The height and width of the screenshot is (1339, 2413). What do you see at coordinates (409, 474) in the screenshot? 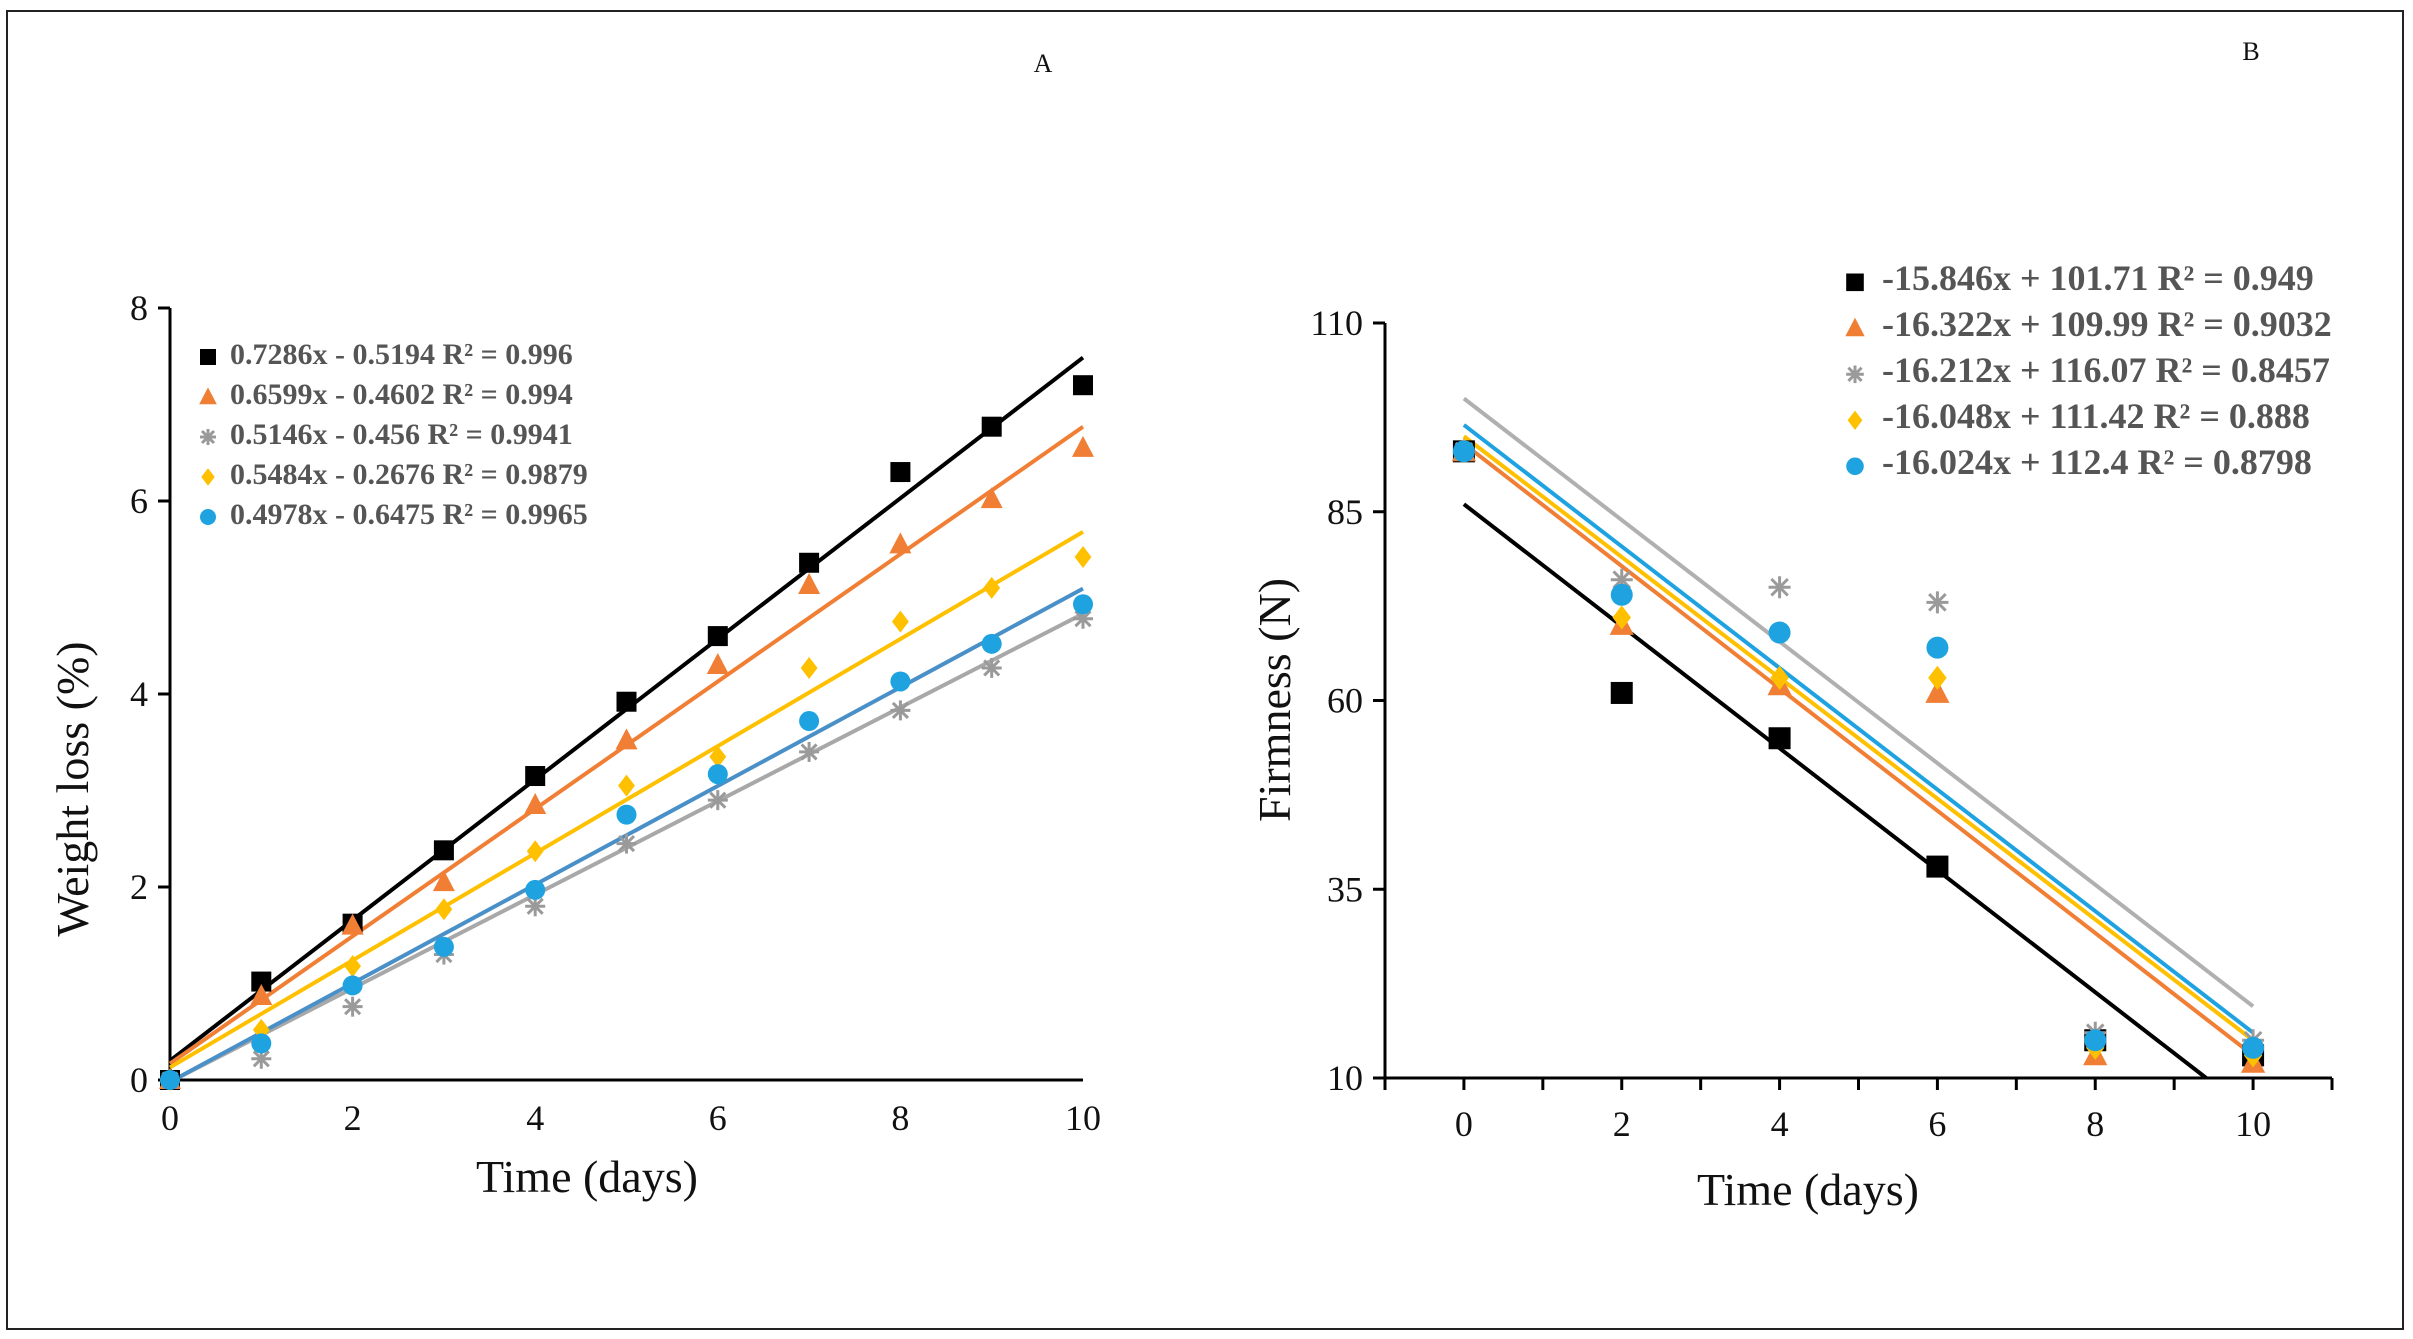
I see `legend-label-s4: 0.5484x - 0.2676 R² = 0.9879` at bounding box center [409, 474].